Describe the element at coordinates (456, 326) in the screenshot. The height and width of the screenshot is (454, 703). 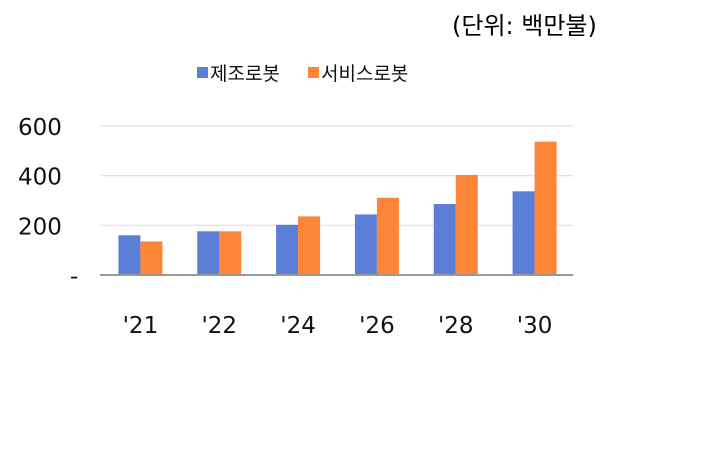
I see `x-tick-label: '28` at that location.